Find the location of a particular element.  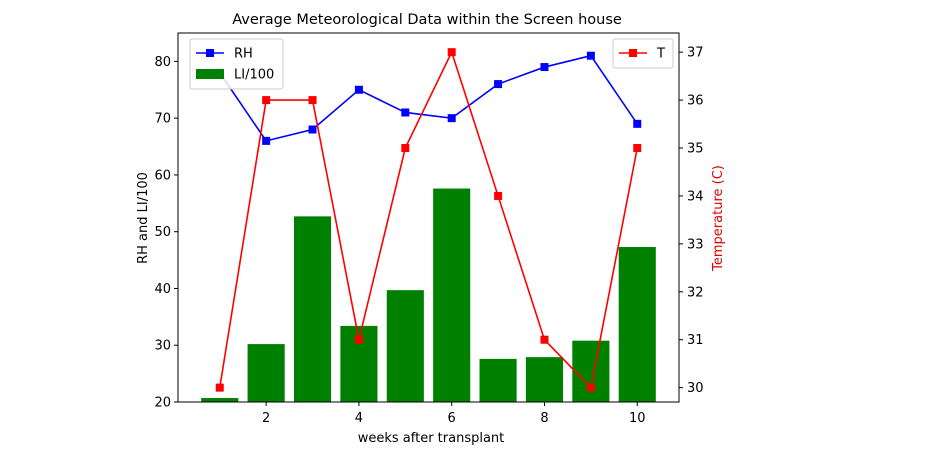

left-y-tick-label: 80 is located at coordinates (162, 62).